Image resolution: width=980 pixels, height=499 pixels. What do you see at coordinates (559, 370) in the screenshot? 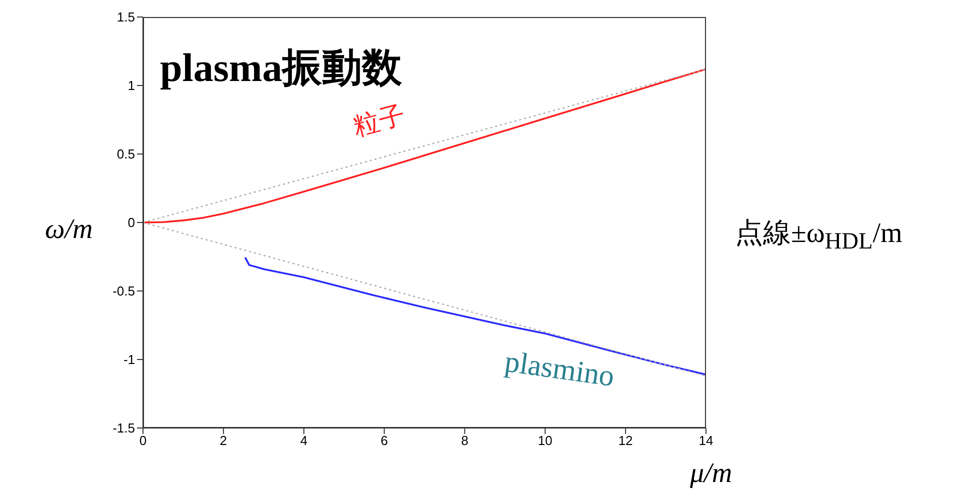
I see `text: plasmino` at bounding box center [559, 370].